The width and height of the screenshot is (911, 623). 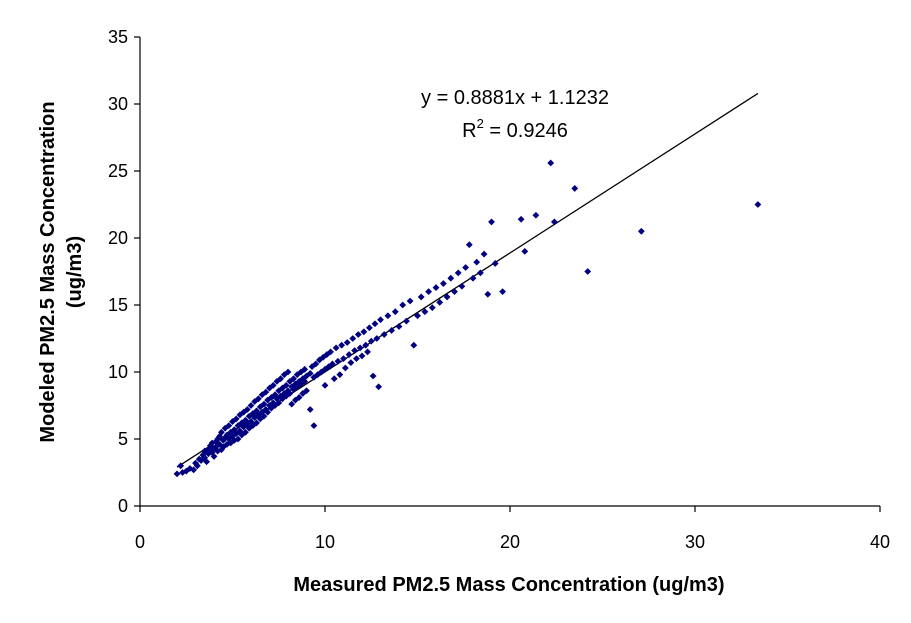 What do you see at coordinates (469, 131) in the screenshot?
I see `r-squared-prefix: R` at bounding box center [469, 131].